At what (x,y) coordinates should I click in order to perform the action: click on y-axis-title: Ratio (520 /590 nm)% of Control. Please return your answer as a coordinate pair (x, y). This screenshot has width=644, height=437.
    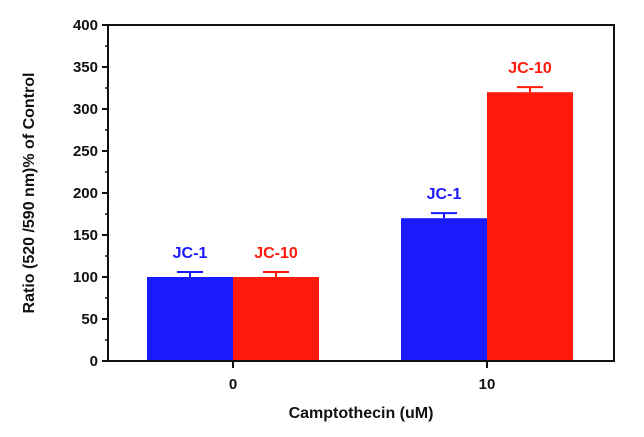
    Looking at the image, I should click on (29, 193).